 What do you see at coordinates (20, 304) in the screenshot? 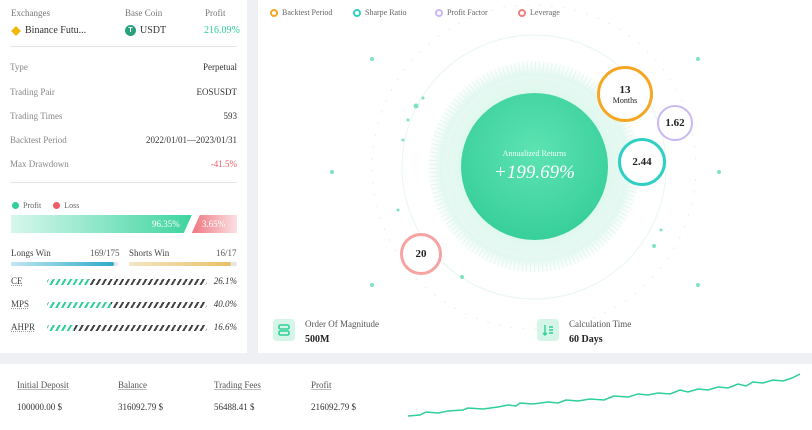
I see `metric-label: MPS` at bounding box center [20, 304].